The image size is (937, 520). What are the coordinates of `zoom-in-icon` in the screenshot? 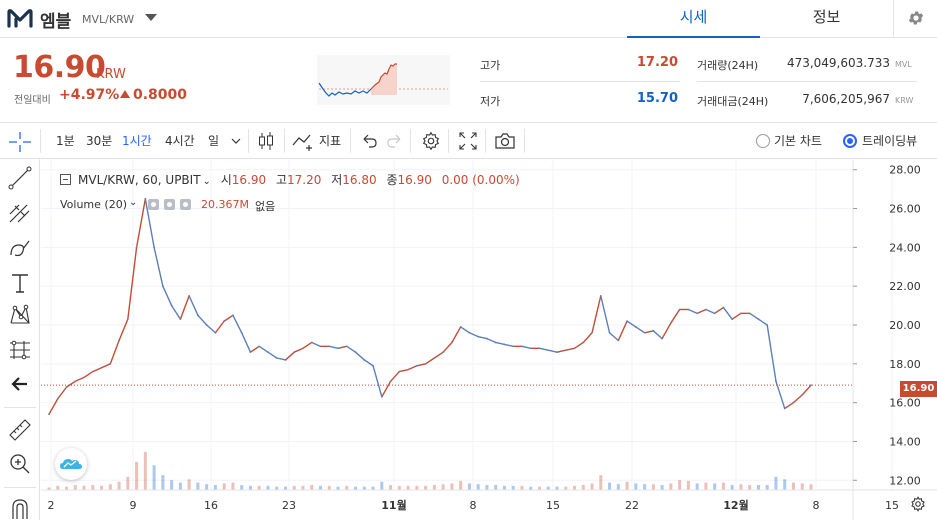 It's located at (20, 464).